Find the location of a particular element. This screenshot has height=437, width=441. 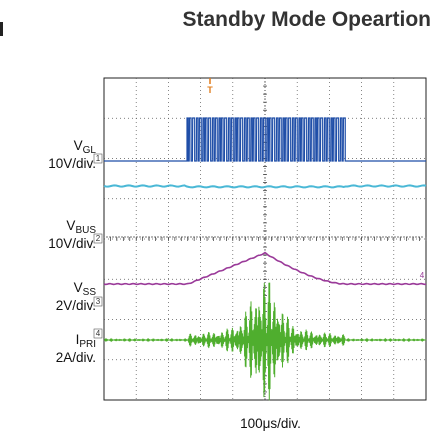

label-vbus-sub: BUS is located at coordinates (85, 230).